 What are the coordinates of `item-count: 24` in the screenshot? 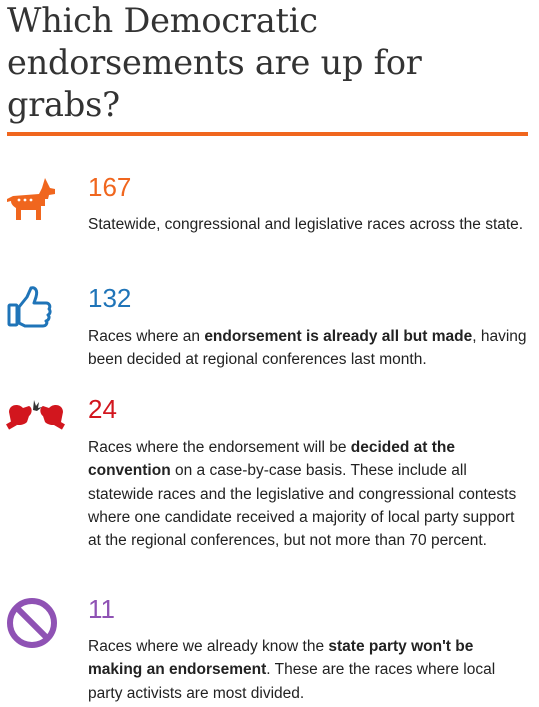 It's located at (102, 409).